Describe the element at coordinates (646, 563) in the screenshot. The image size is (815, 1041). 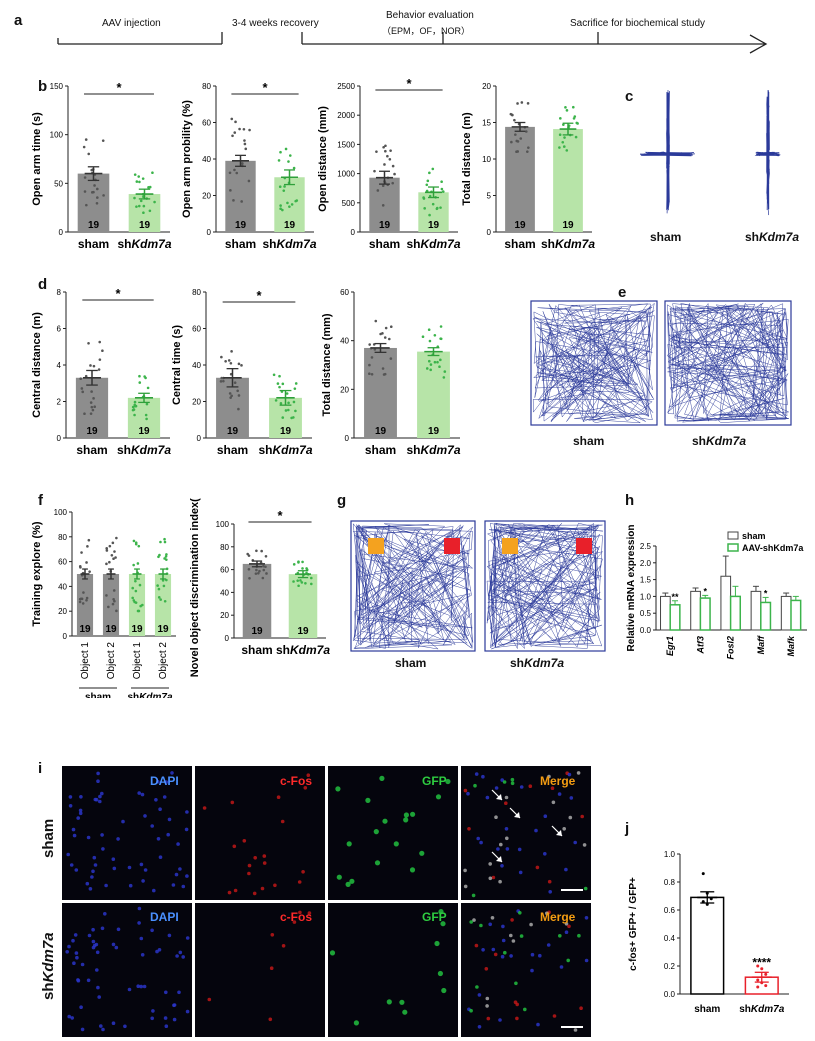
I see `y-tick-label: 2.0` at that location.